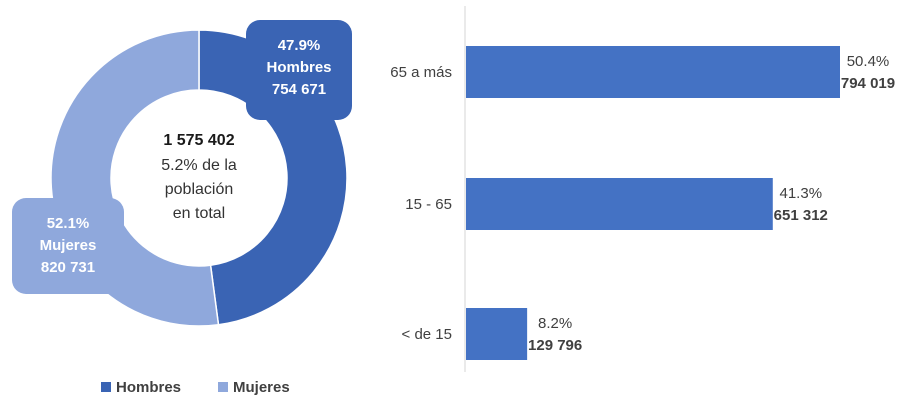 The width and height of the screenshot is (915, 401). I want to click on slice-percent-label: 47.9%, so click(299, 45).